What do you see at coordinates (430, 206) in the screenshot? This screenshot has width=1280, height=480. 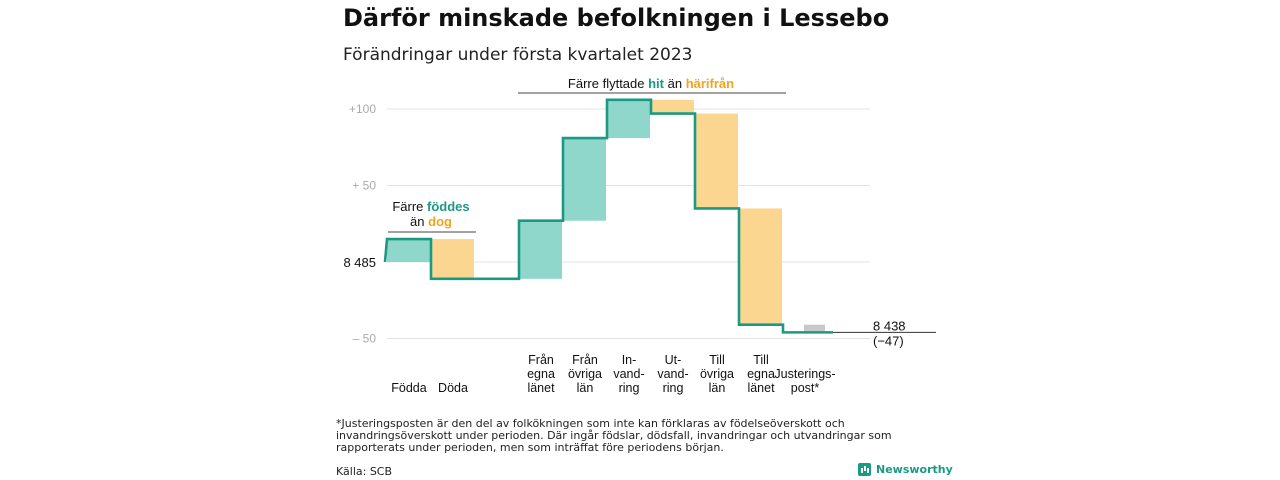 I see `annotation-births-deaths: Färre föddes` at bounding box center [430, 206].